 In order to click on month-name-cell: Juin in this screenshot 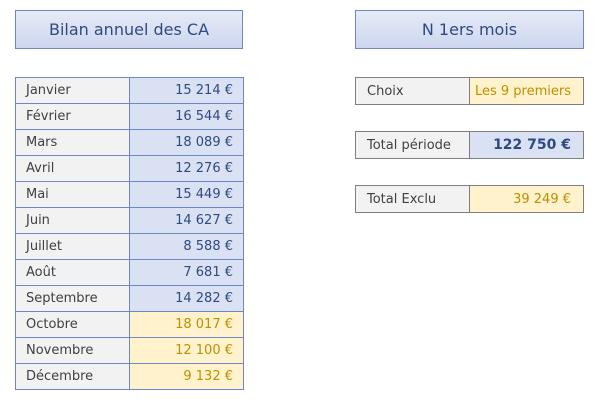, I will do `click(72, 220)`.